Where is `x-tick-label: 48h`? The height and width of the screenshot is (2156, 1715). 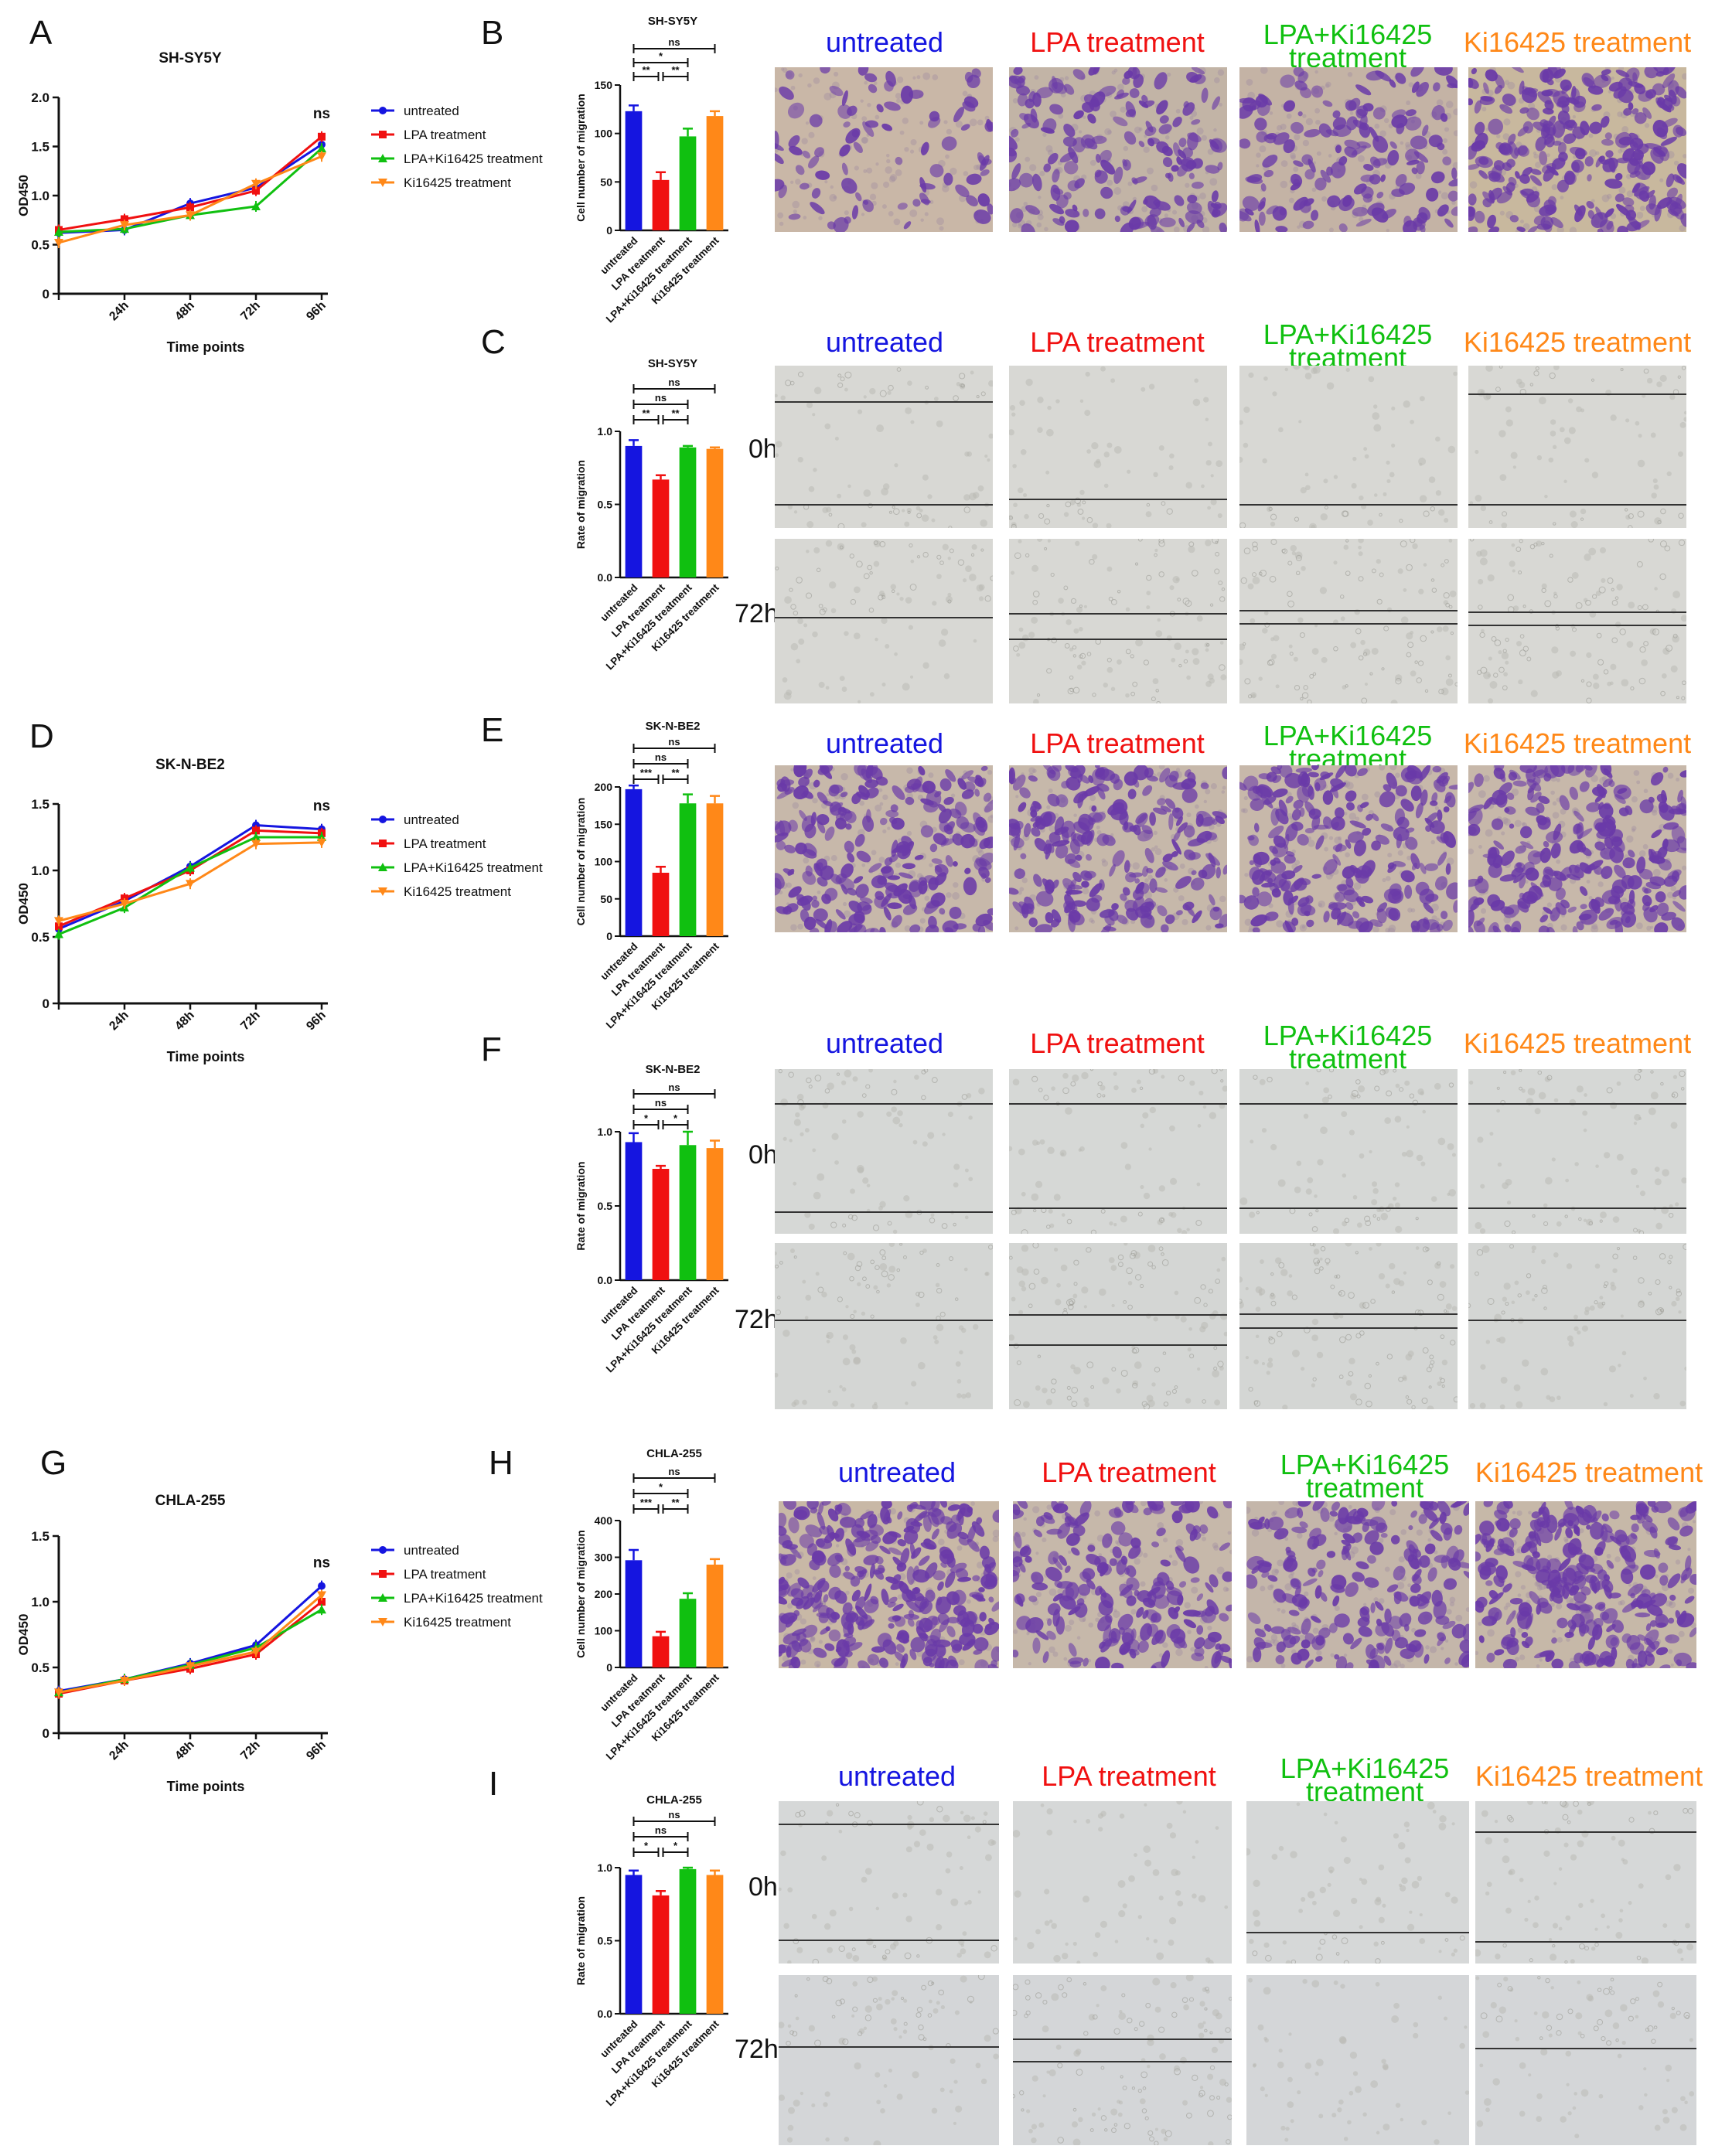 x-tick-label: 48h is located at coordinates (184, 1021).